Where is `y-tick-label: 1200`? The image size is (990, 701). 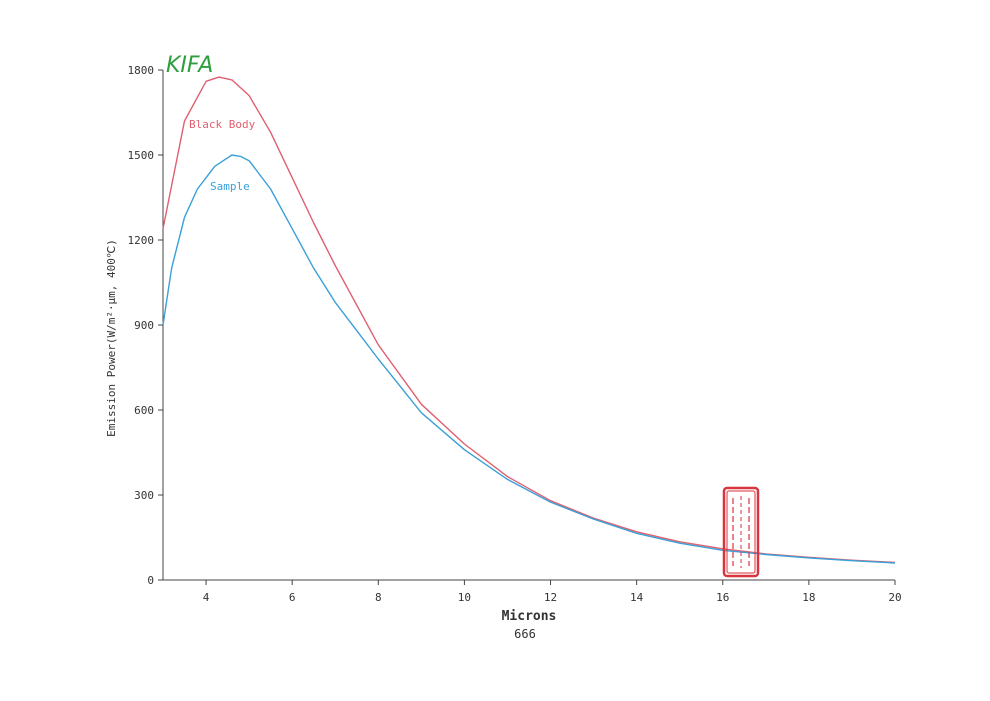
y-tick-label: 1200 is located at coordinates (141, 240).